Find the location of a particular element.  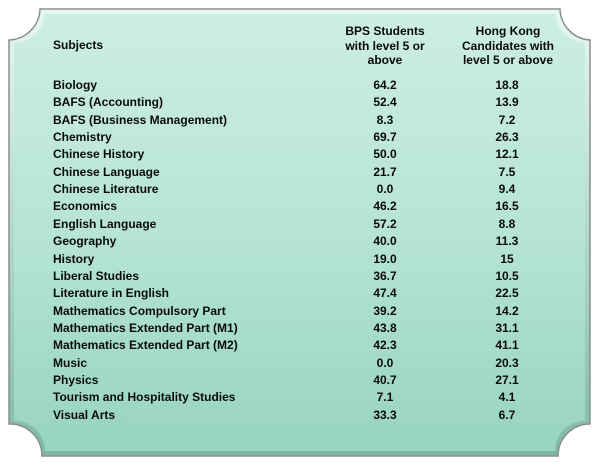

row-bps-value: 50.0 is located at coordinates (385, 154).